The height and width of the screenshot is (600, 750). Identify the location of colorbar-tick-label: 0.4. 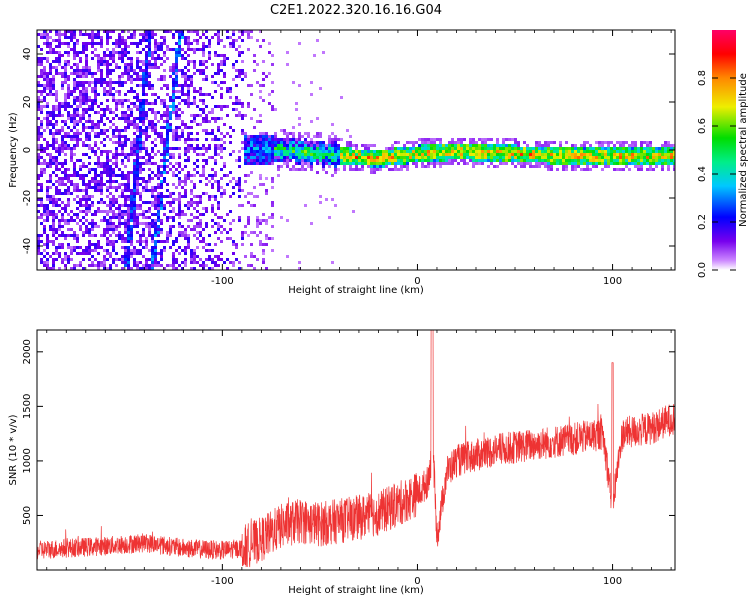
(702, 174).